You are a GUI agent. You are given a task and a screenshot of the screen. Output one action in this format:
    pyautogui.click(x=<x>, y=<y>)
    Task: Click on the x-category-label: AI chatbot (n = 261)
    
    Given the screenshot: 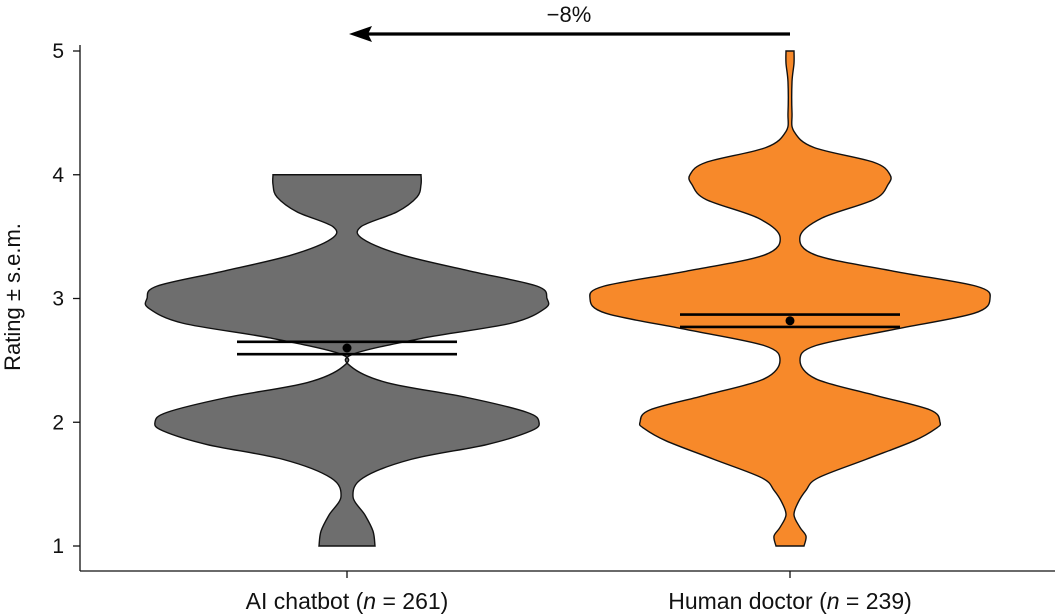 What is the action you would take?
    pyautogui.click(x=347, y=601)
    